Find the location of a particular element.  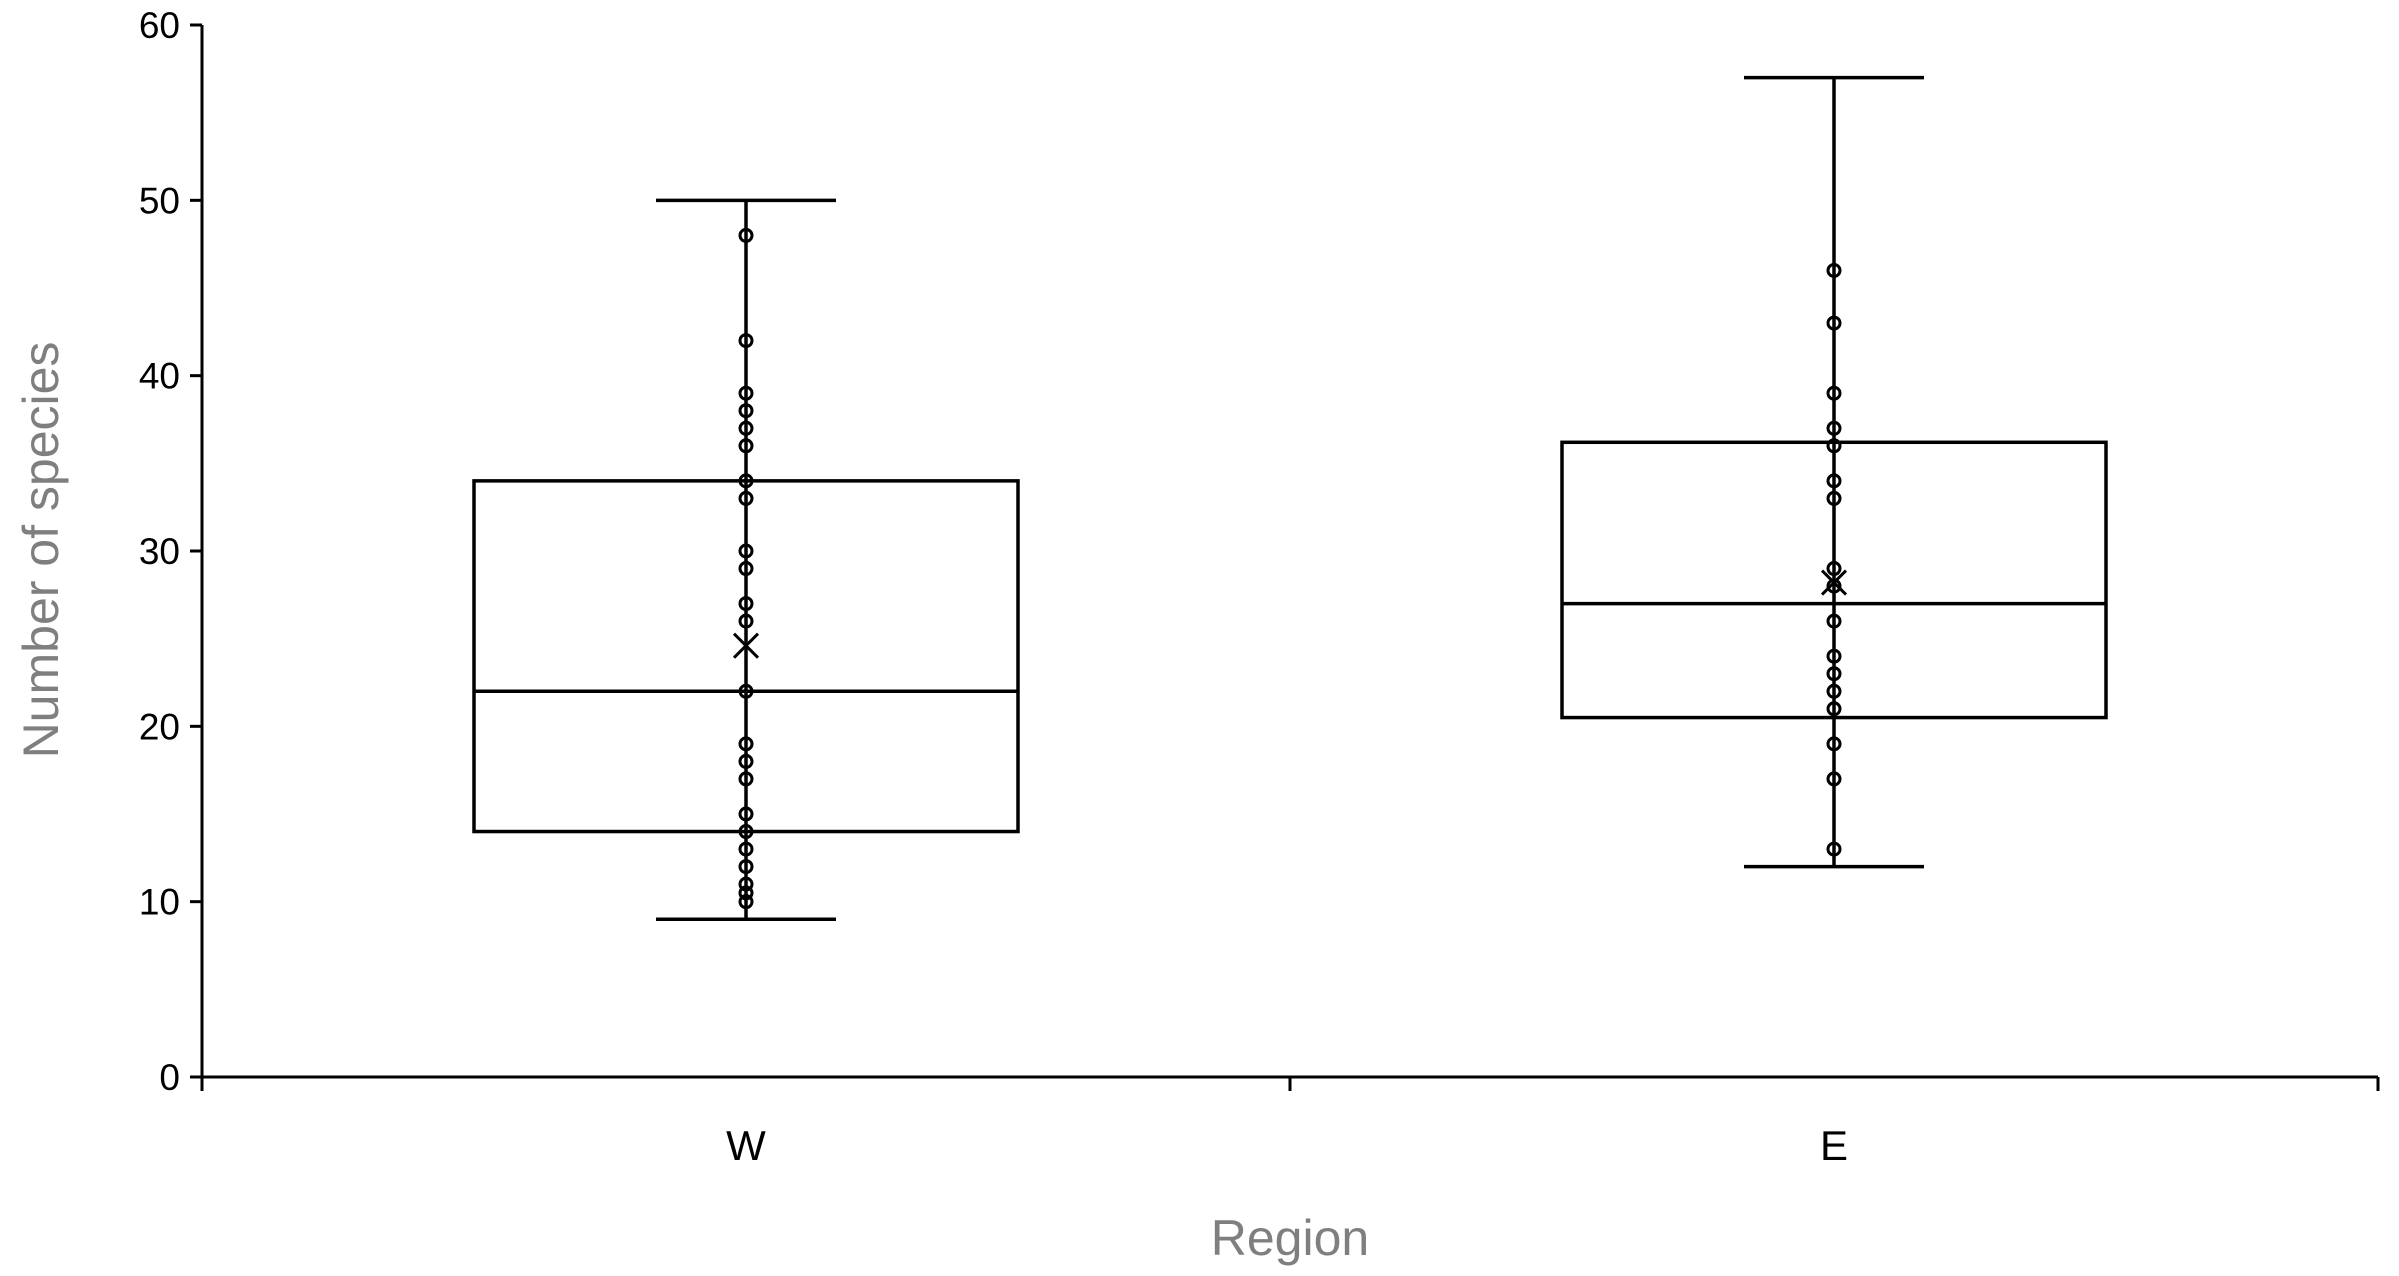

y-tick-label: 50 is located at coordinates (159, 200).